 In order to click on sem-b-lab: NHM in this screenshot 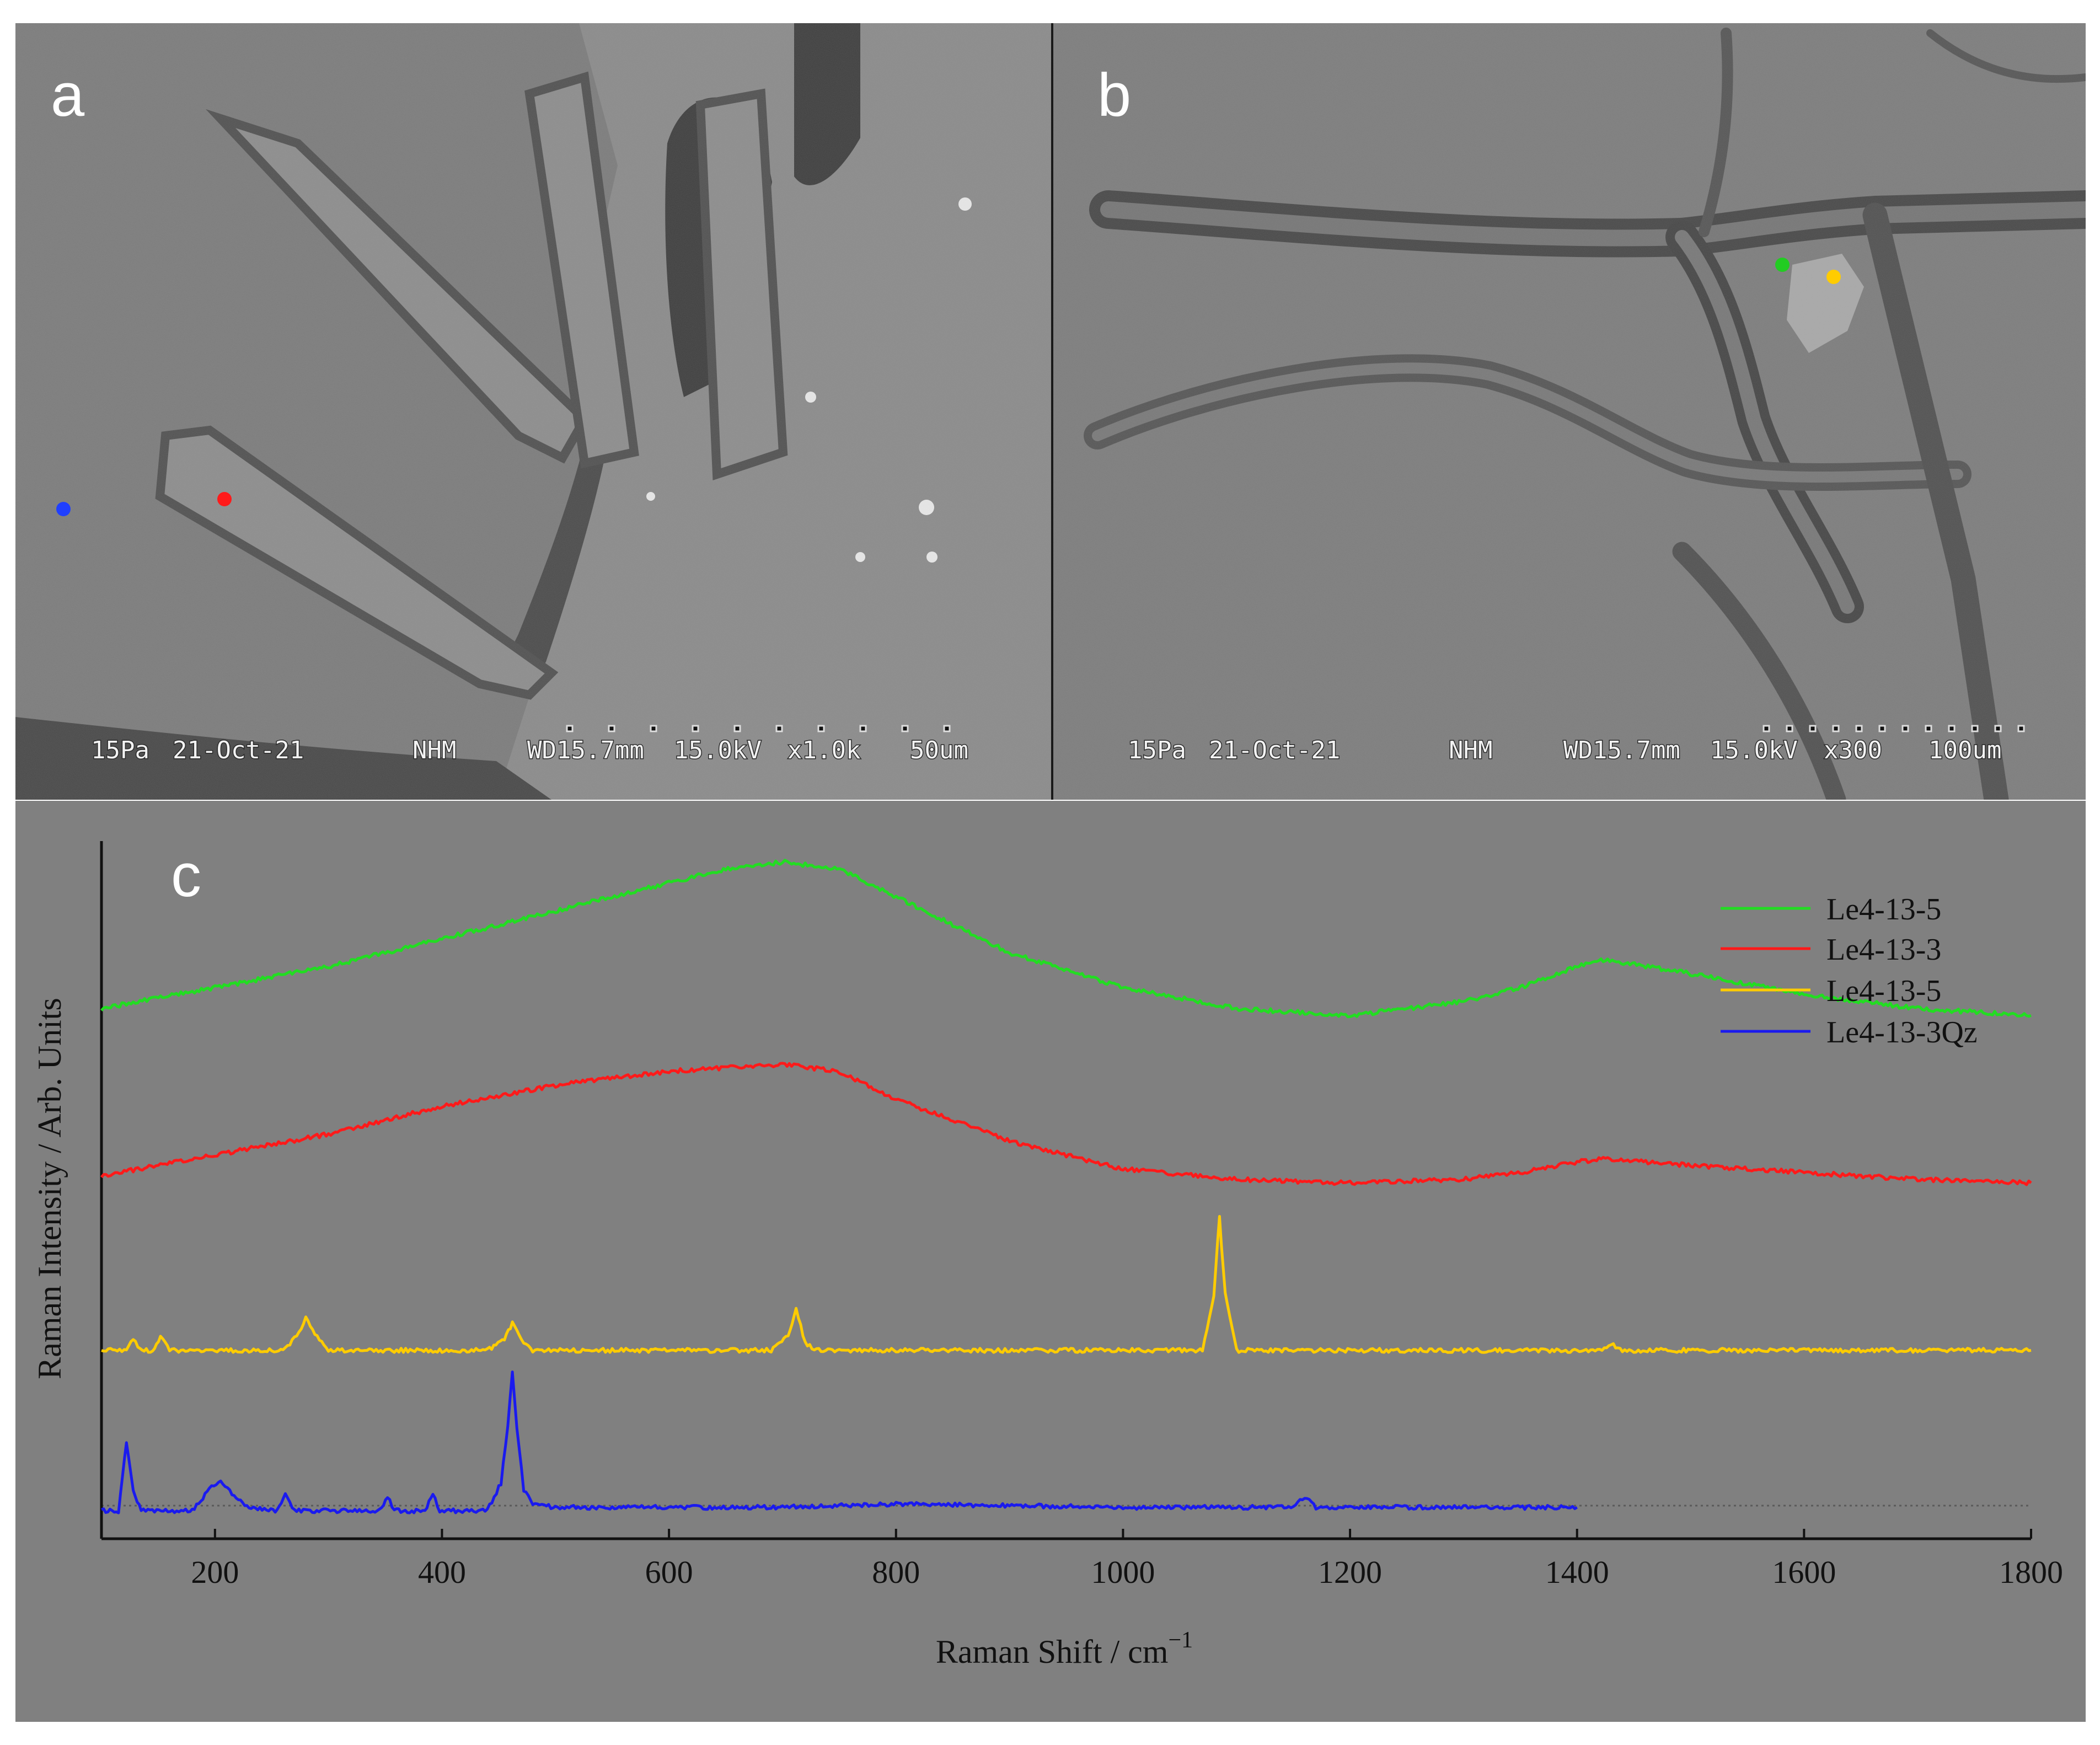, I will do `click(1470, 750)`.